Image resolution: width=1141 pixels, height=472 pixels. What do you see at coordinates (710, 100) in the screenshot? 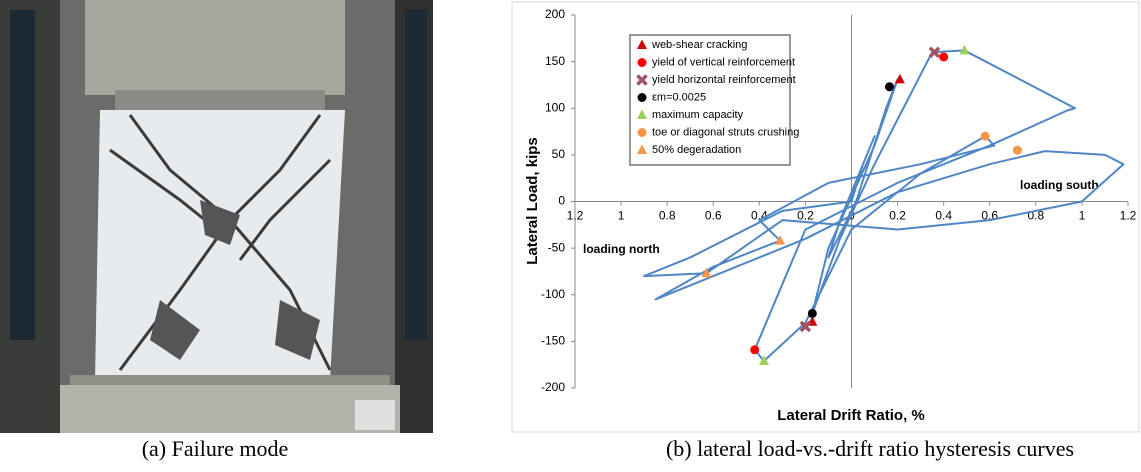
I see `legend-box` at bounding box center [710, 100].